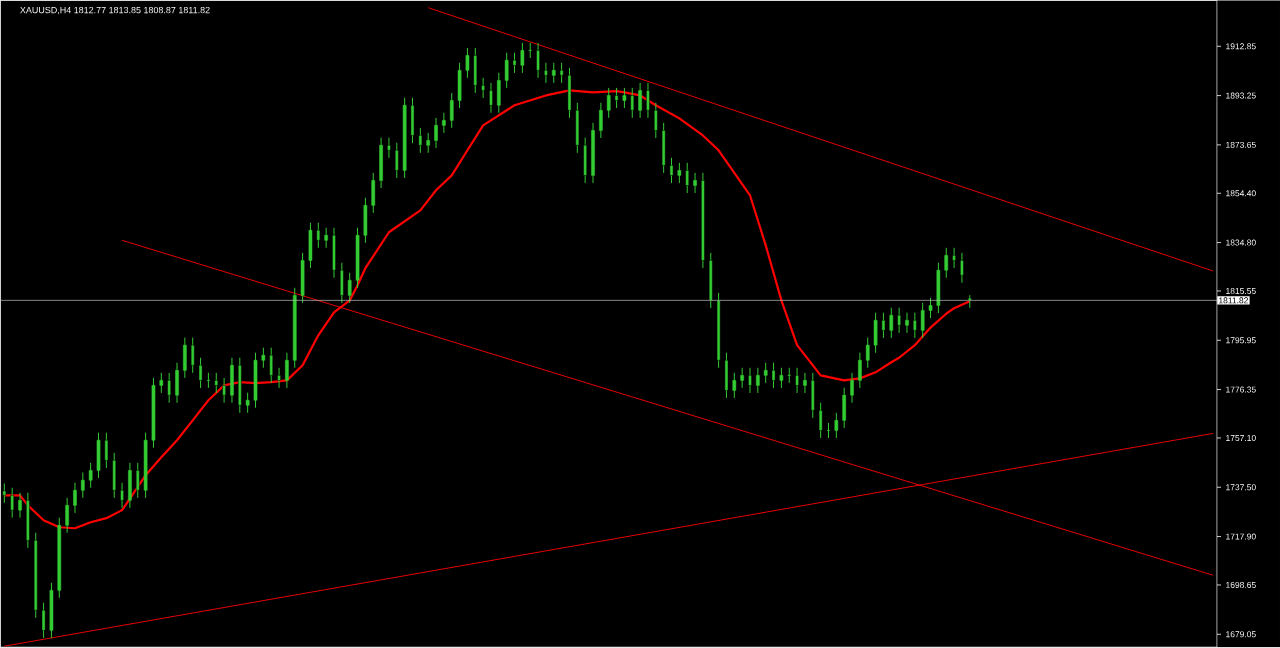  I want to click on y-tick-label: 1873.65, so click(1241, 145).